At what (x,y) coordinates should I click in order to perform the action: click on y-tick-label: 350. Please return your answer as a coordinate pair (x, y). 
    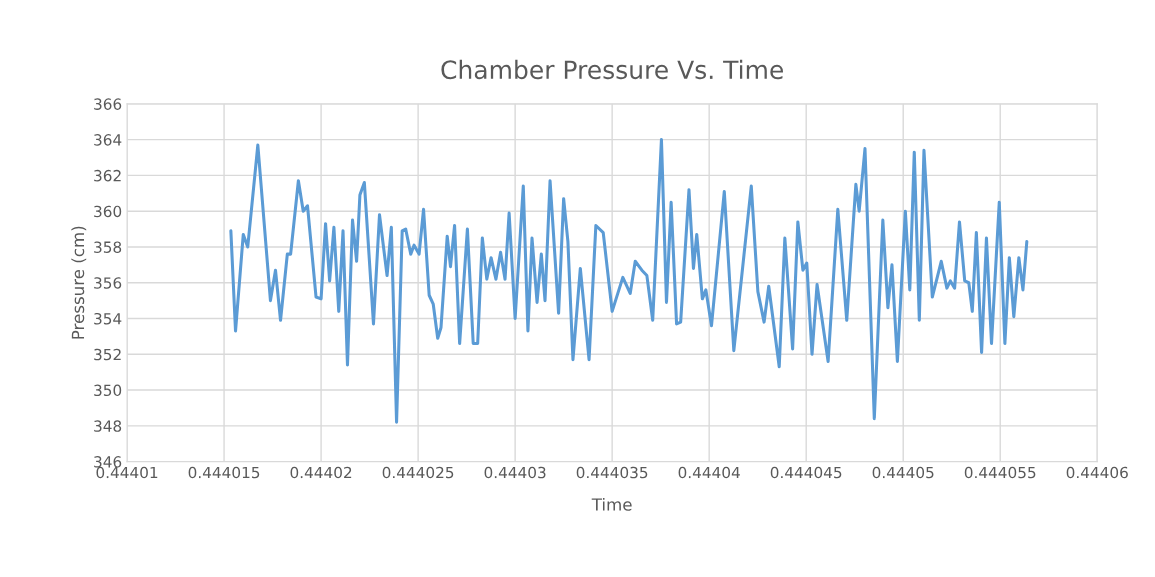
    Looking at the image, I should click on (108, 390).